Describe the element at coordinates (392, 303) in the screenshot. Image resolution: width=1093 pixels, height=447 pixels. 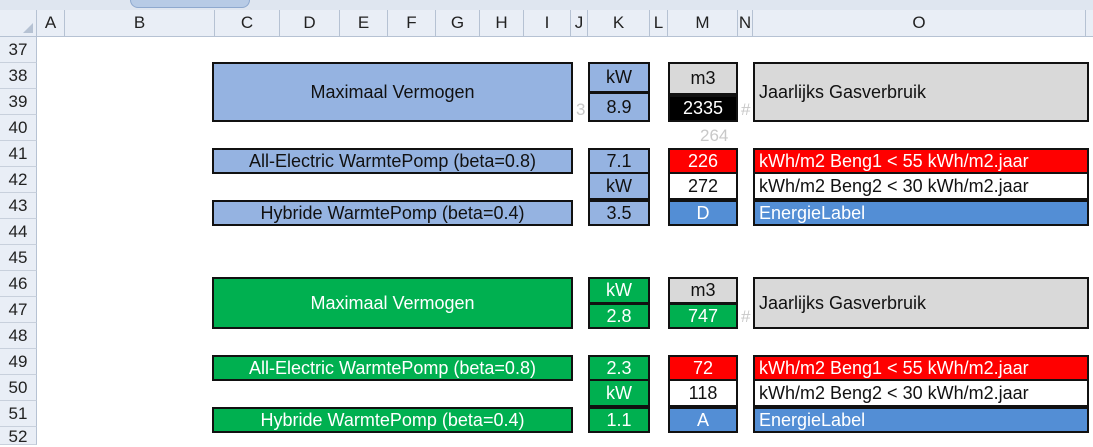
I see `green-max-vermogen-cell: Maximaal Vermogen` at that location.